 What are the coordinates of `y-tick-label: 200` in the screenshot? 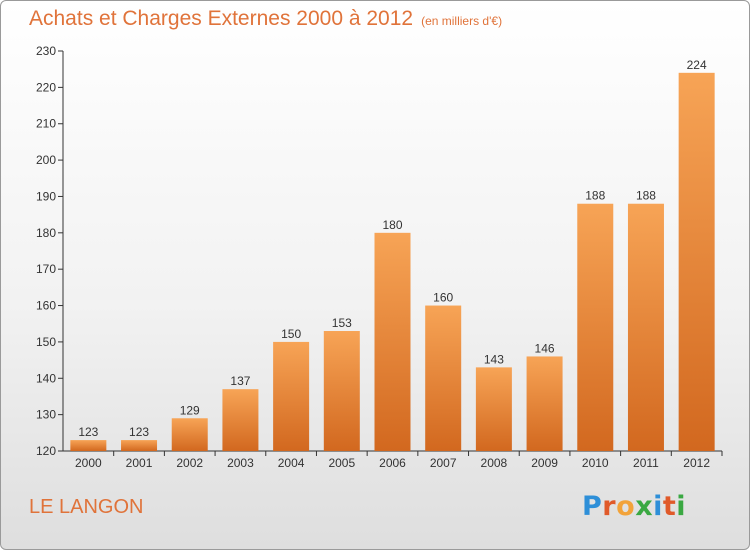 It's located at (46, 160).